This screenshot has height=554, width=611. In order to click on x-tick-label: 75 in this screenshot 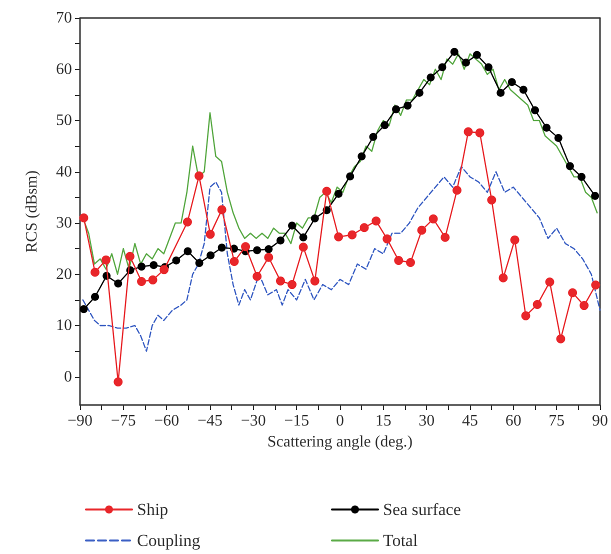, I will do `click(556, 421)`.